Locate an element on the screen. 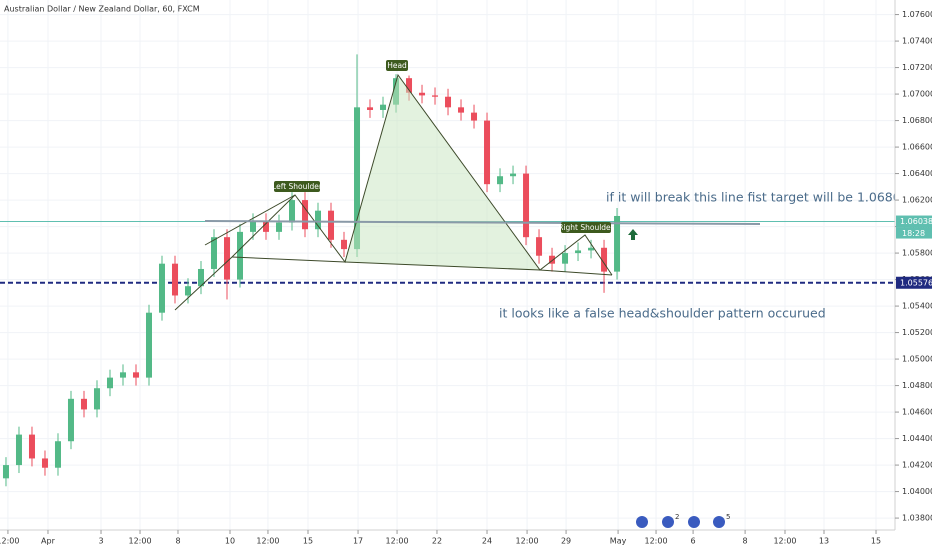  events: 2 5 is located at coordinates (683, 520).